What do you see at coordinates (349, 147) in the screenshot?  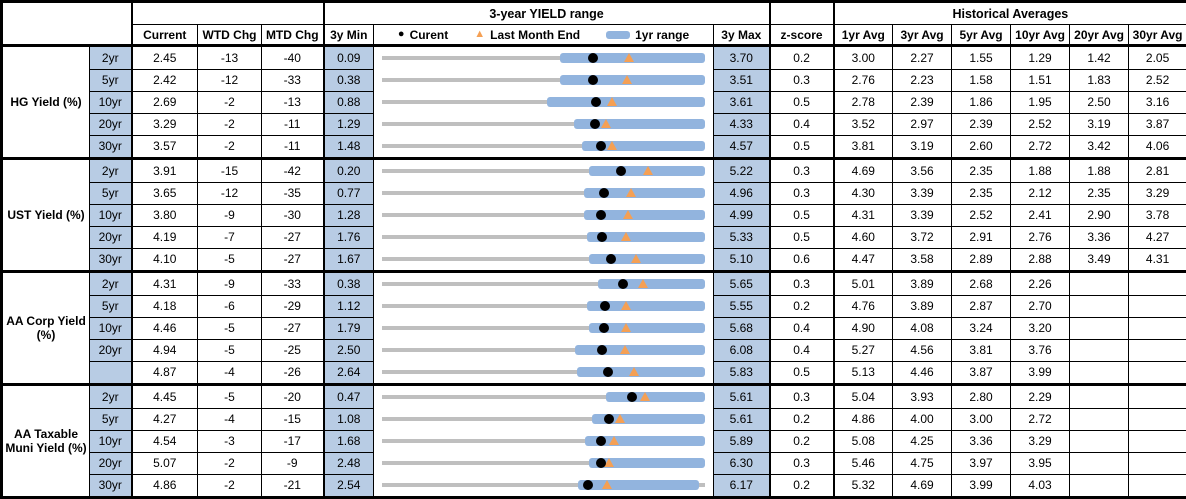 I see `min-3y-value: 1.48` at bounding box center [349, 147].